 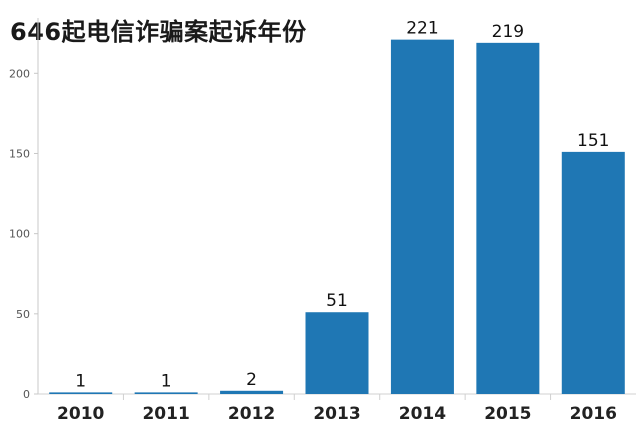 I want to click on data-label-2015: 219, so click(x=508, y=32).